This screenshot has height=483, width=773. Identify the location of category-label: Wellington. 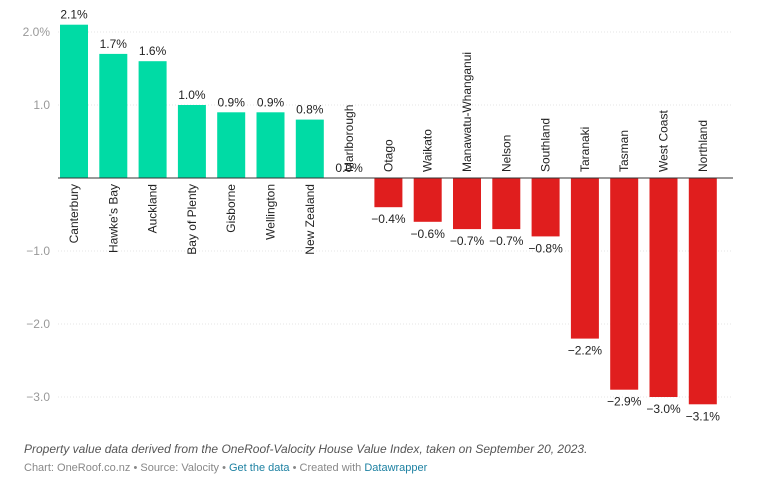
(271, 212).